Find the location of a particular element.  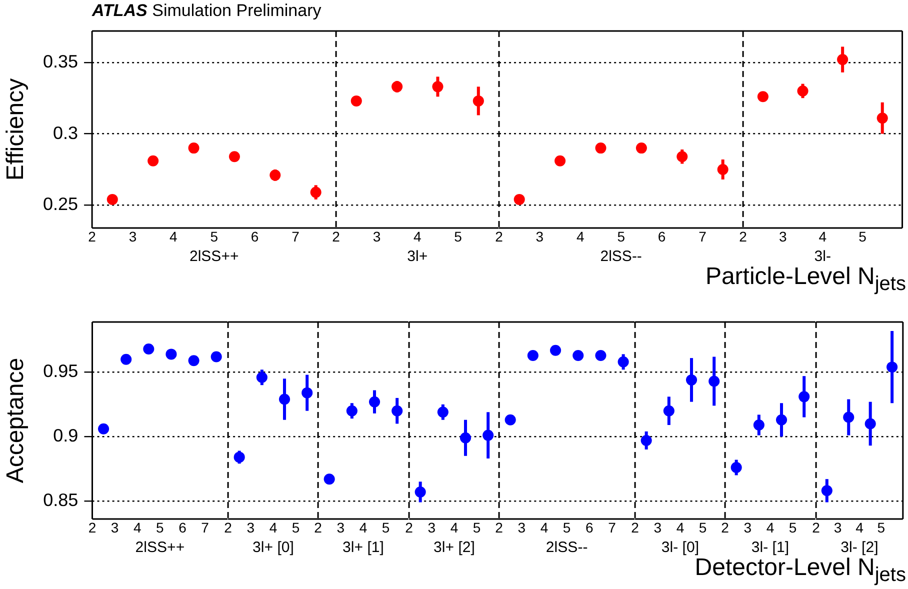

x-axis-title: 3l+ [1] is located at coordinates (363, 547).